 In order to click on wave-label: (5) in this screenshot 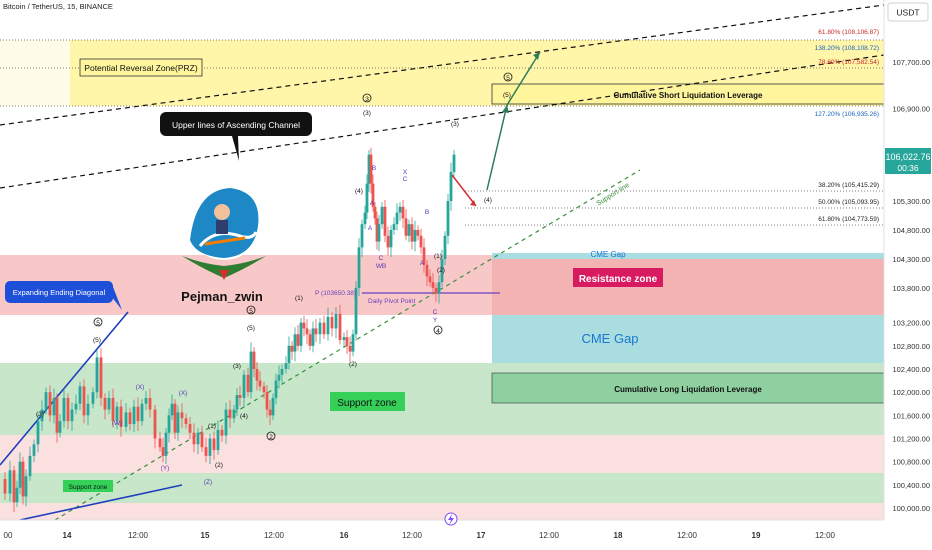, I will do `click(507, 95)`.